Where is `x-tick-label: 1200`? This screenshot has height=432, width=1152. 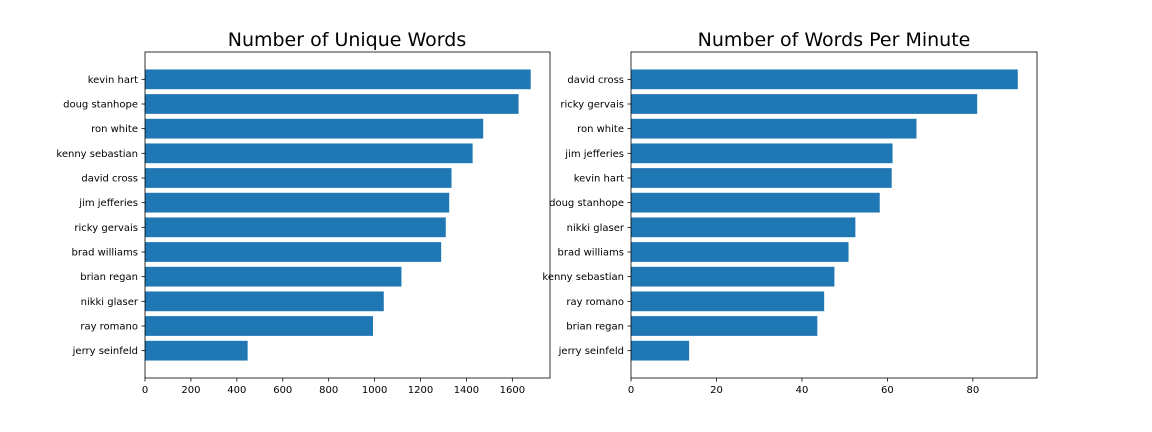 x-tick-label: 1200 is located at coordinates (420, 390).